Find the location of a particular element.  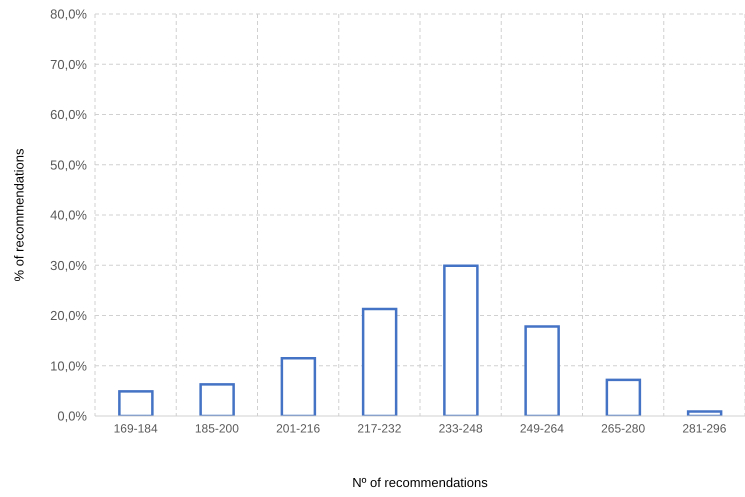

y-tick-label: 70,0% is located at coordinates (69, 64).